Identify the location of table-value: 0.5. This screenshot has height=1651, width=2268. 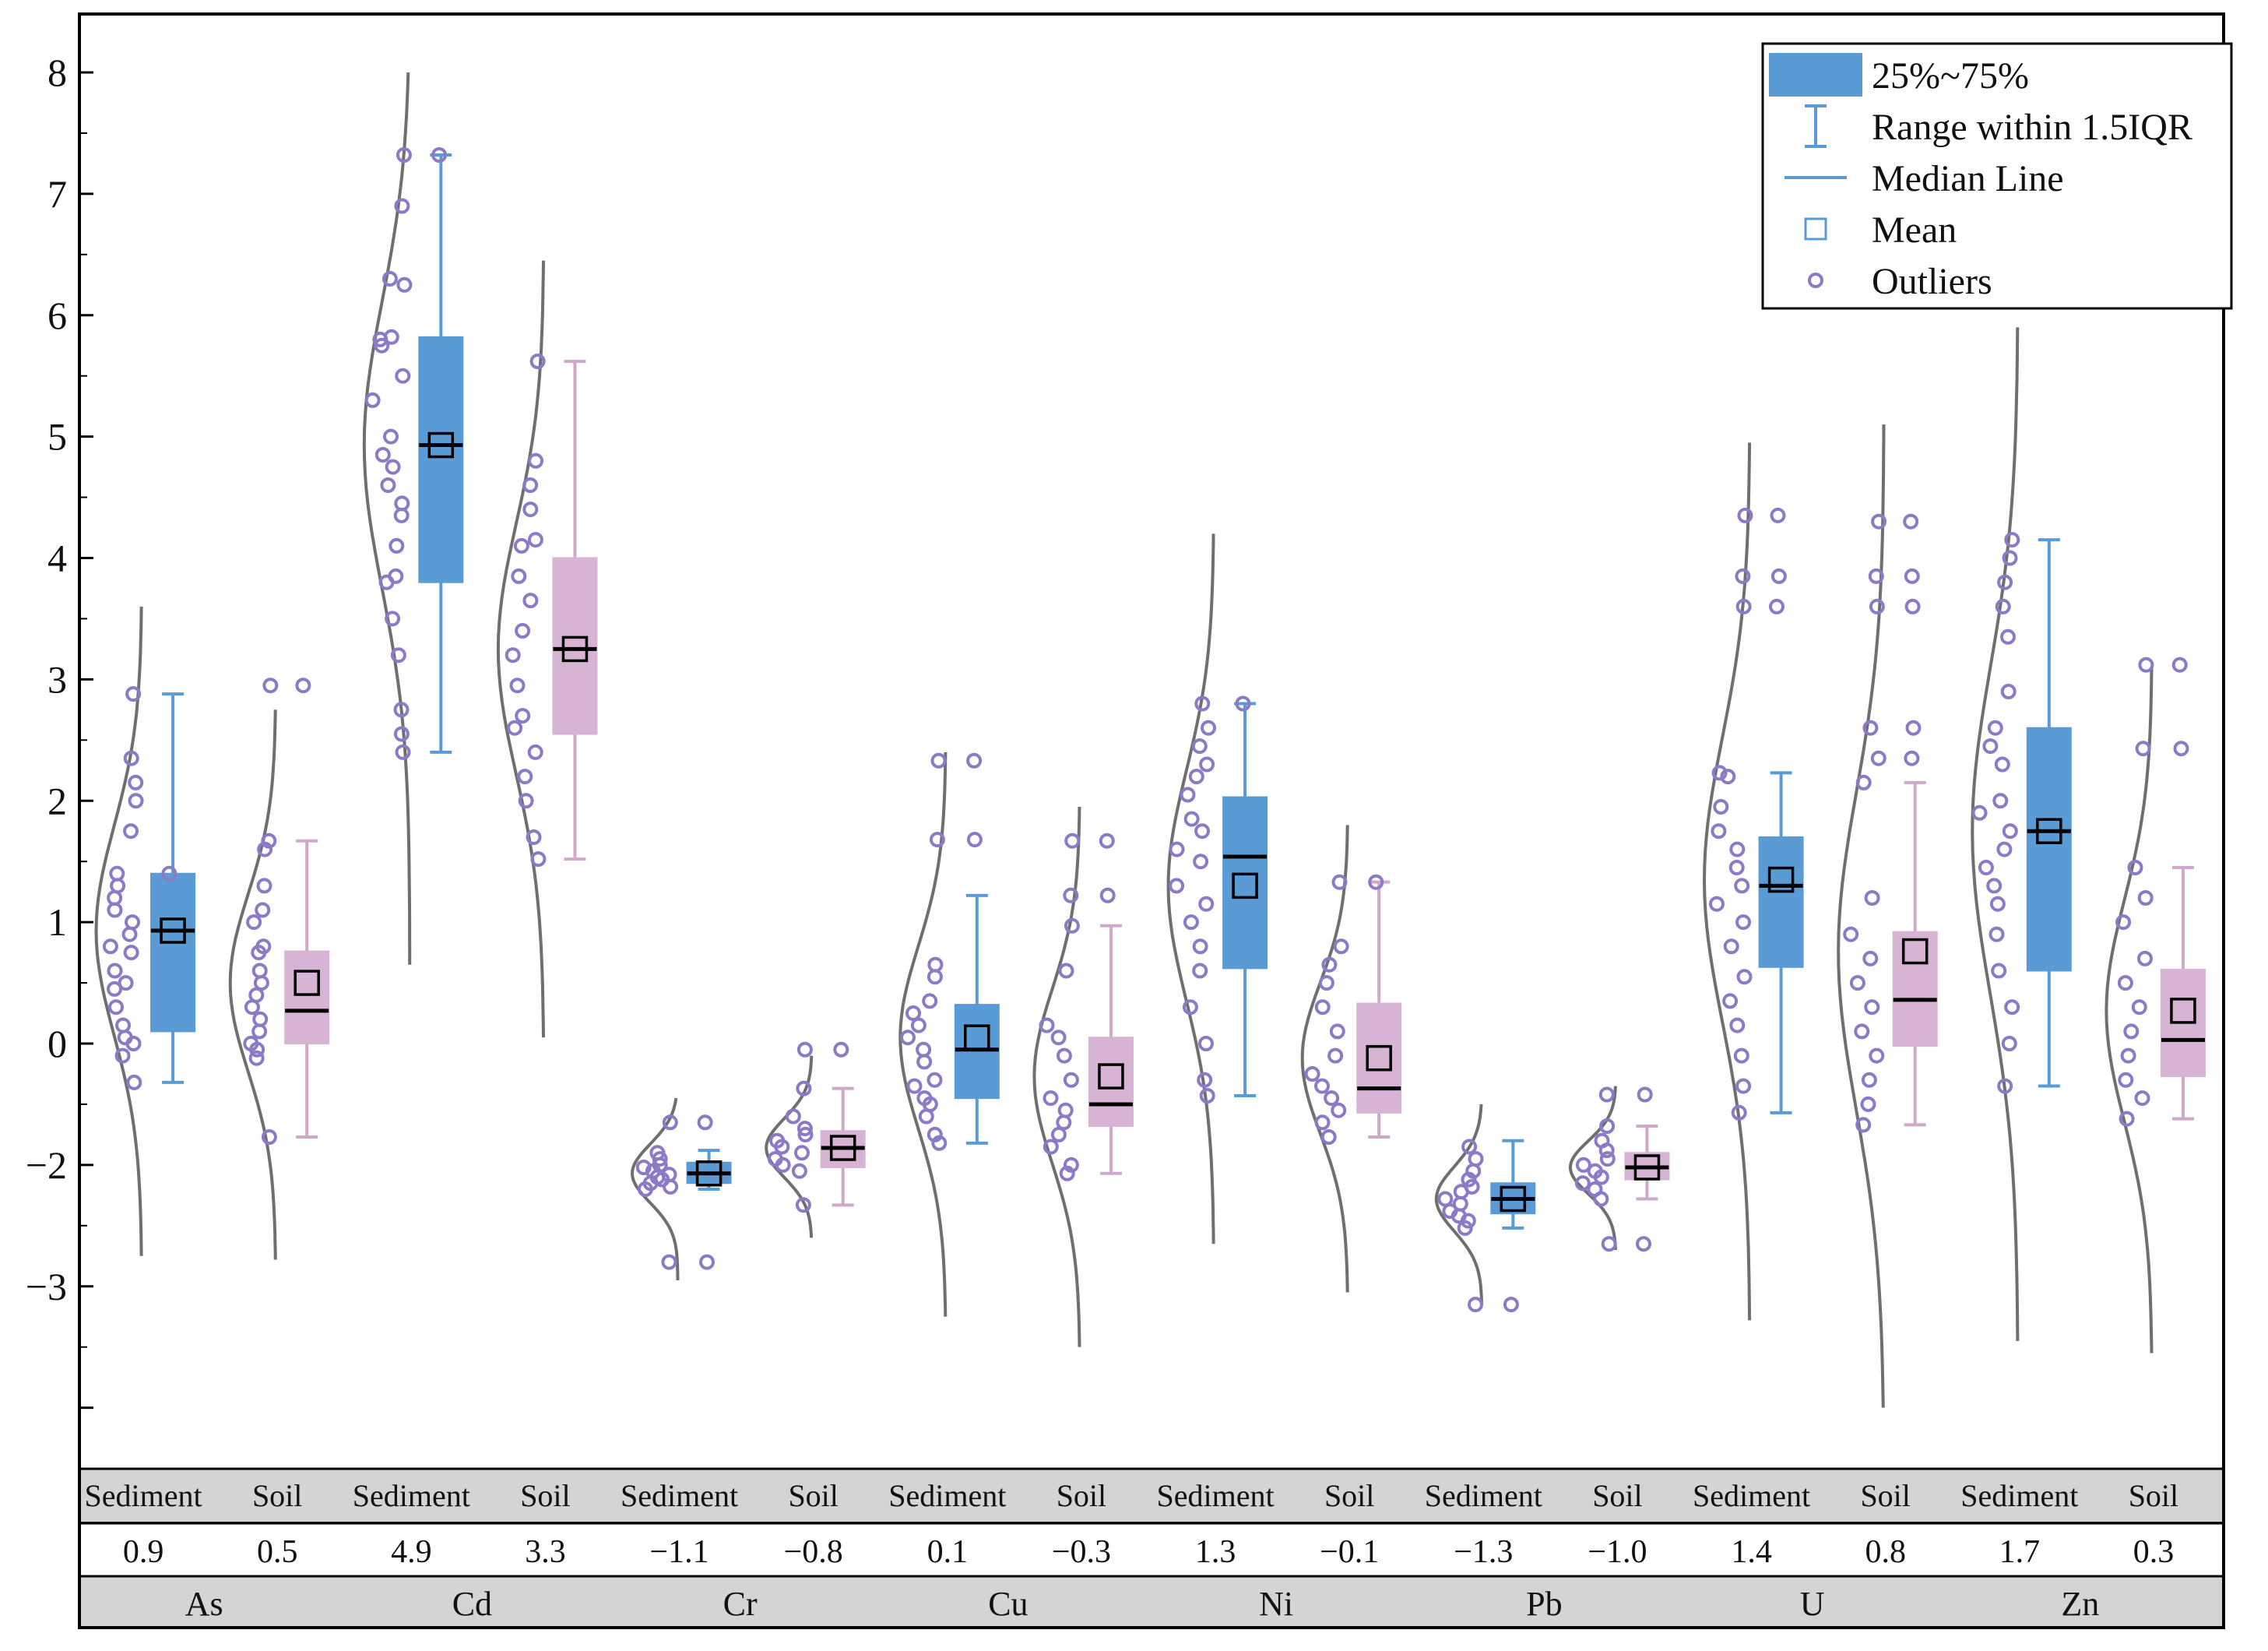
(277, 1552).